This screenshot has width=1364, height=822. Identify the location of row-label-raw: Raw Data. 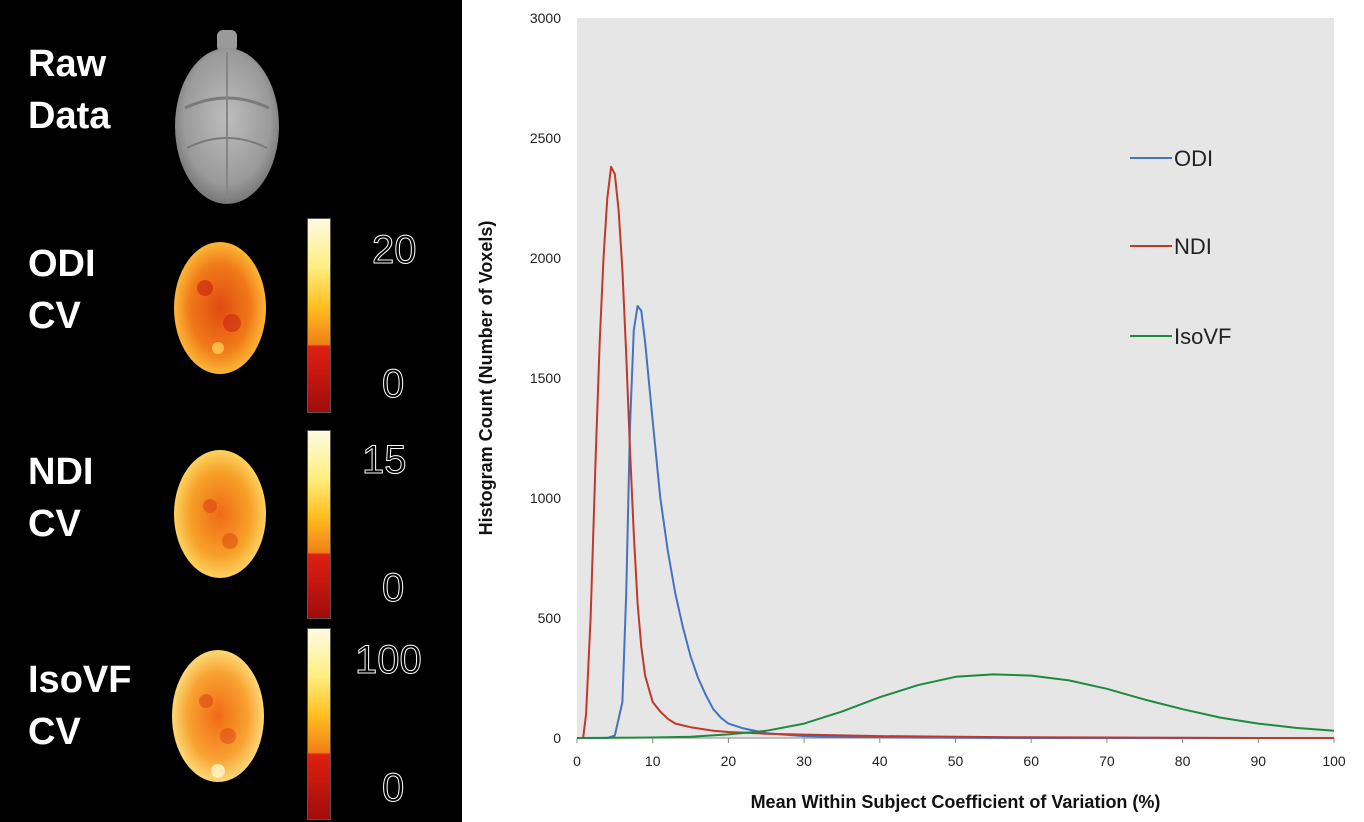
(69, 90).